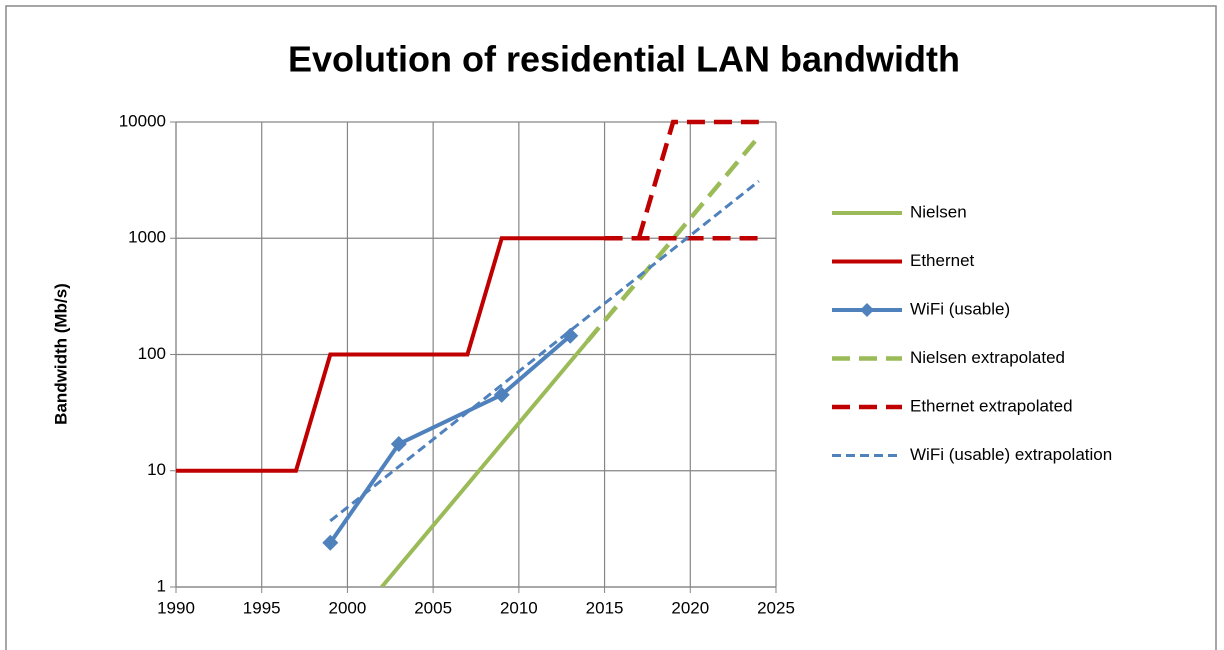 Image resolution: width=1224 pixels, height=650 pixels. What do you see at coordinates (60, 354) in the screenshot?
I see `y-axis-label: Bandwidth (Mb/s)` at bounding box center [60, 354].